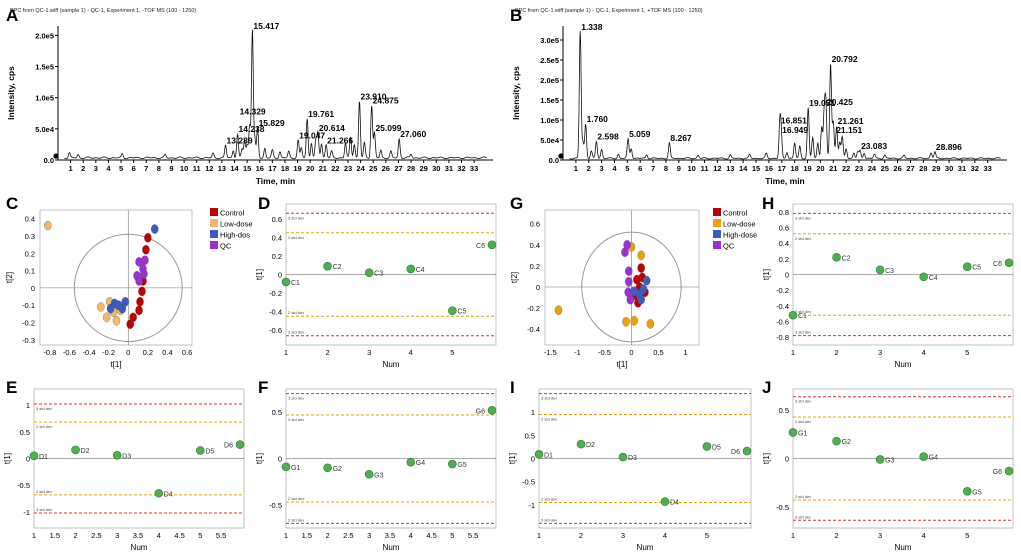 Image resolution: width=1021 pixels, height=558 pixels. Describe the element at coordinates (461, 312) in the screenshot. I see `qc-sample-label: C5` at that location.